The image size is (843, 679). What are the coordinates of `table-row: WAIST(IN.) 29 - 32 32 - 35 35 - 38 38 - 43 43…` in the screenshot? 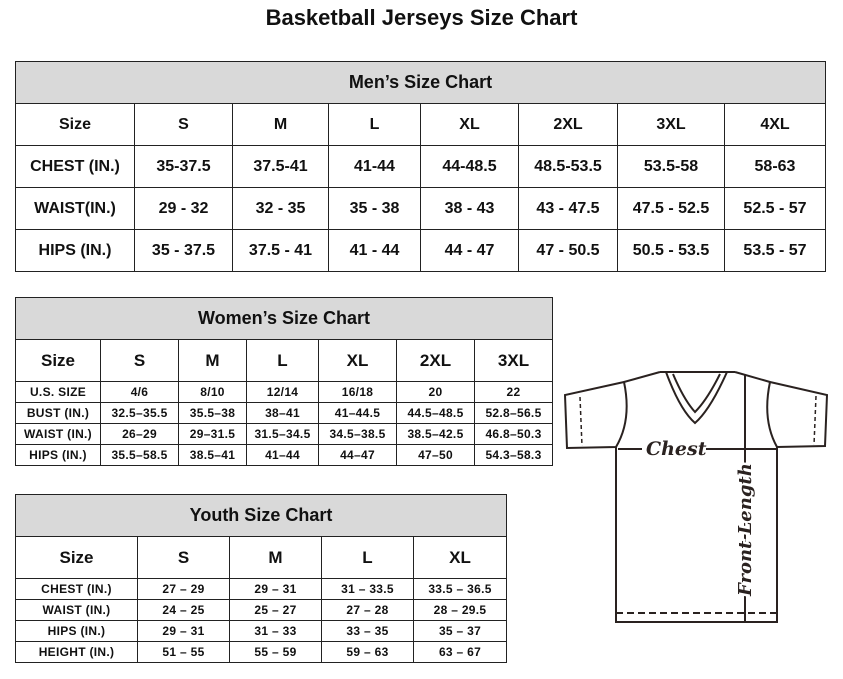 It's located at (420, 208).